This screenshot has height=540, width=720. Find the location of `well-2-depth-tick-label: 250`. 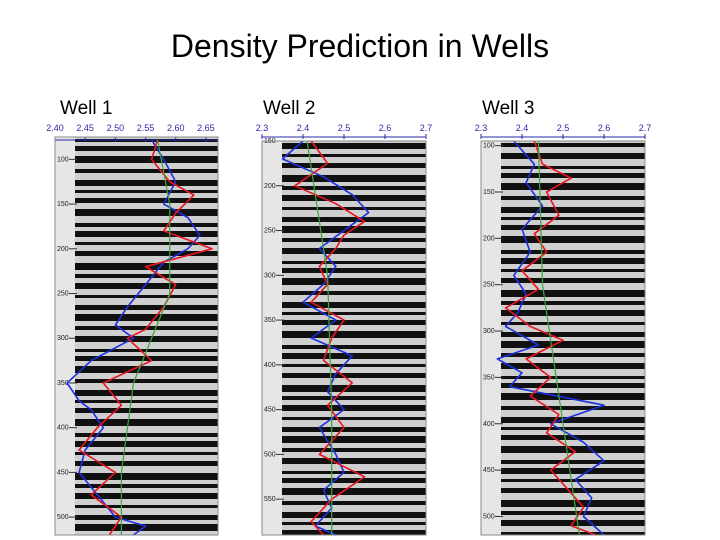

well-2-depth-tick-label: 250 is located at coordinates (270, 231).